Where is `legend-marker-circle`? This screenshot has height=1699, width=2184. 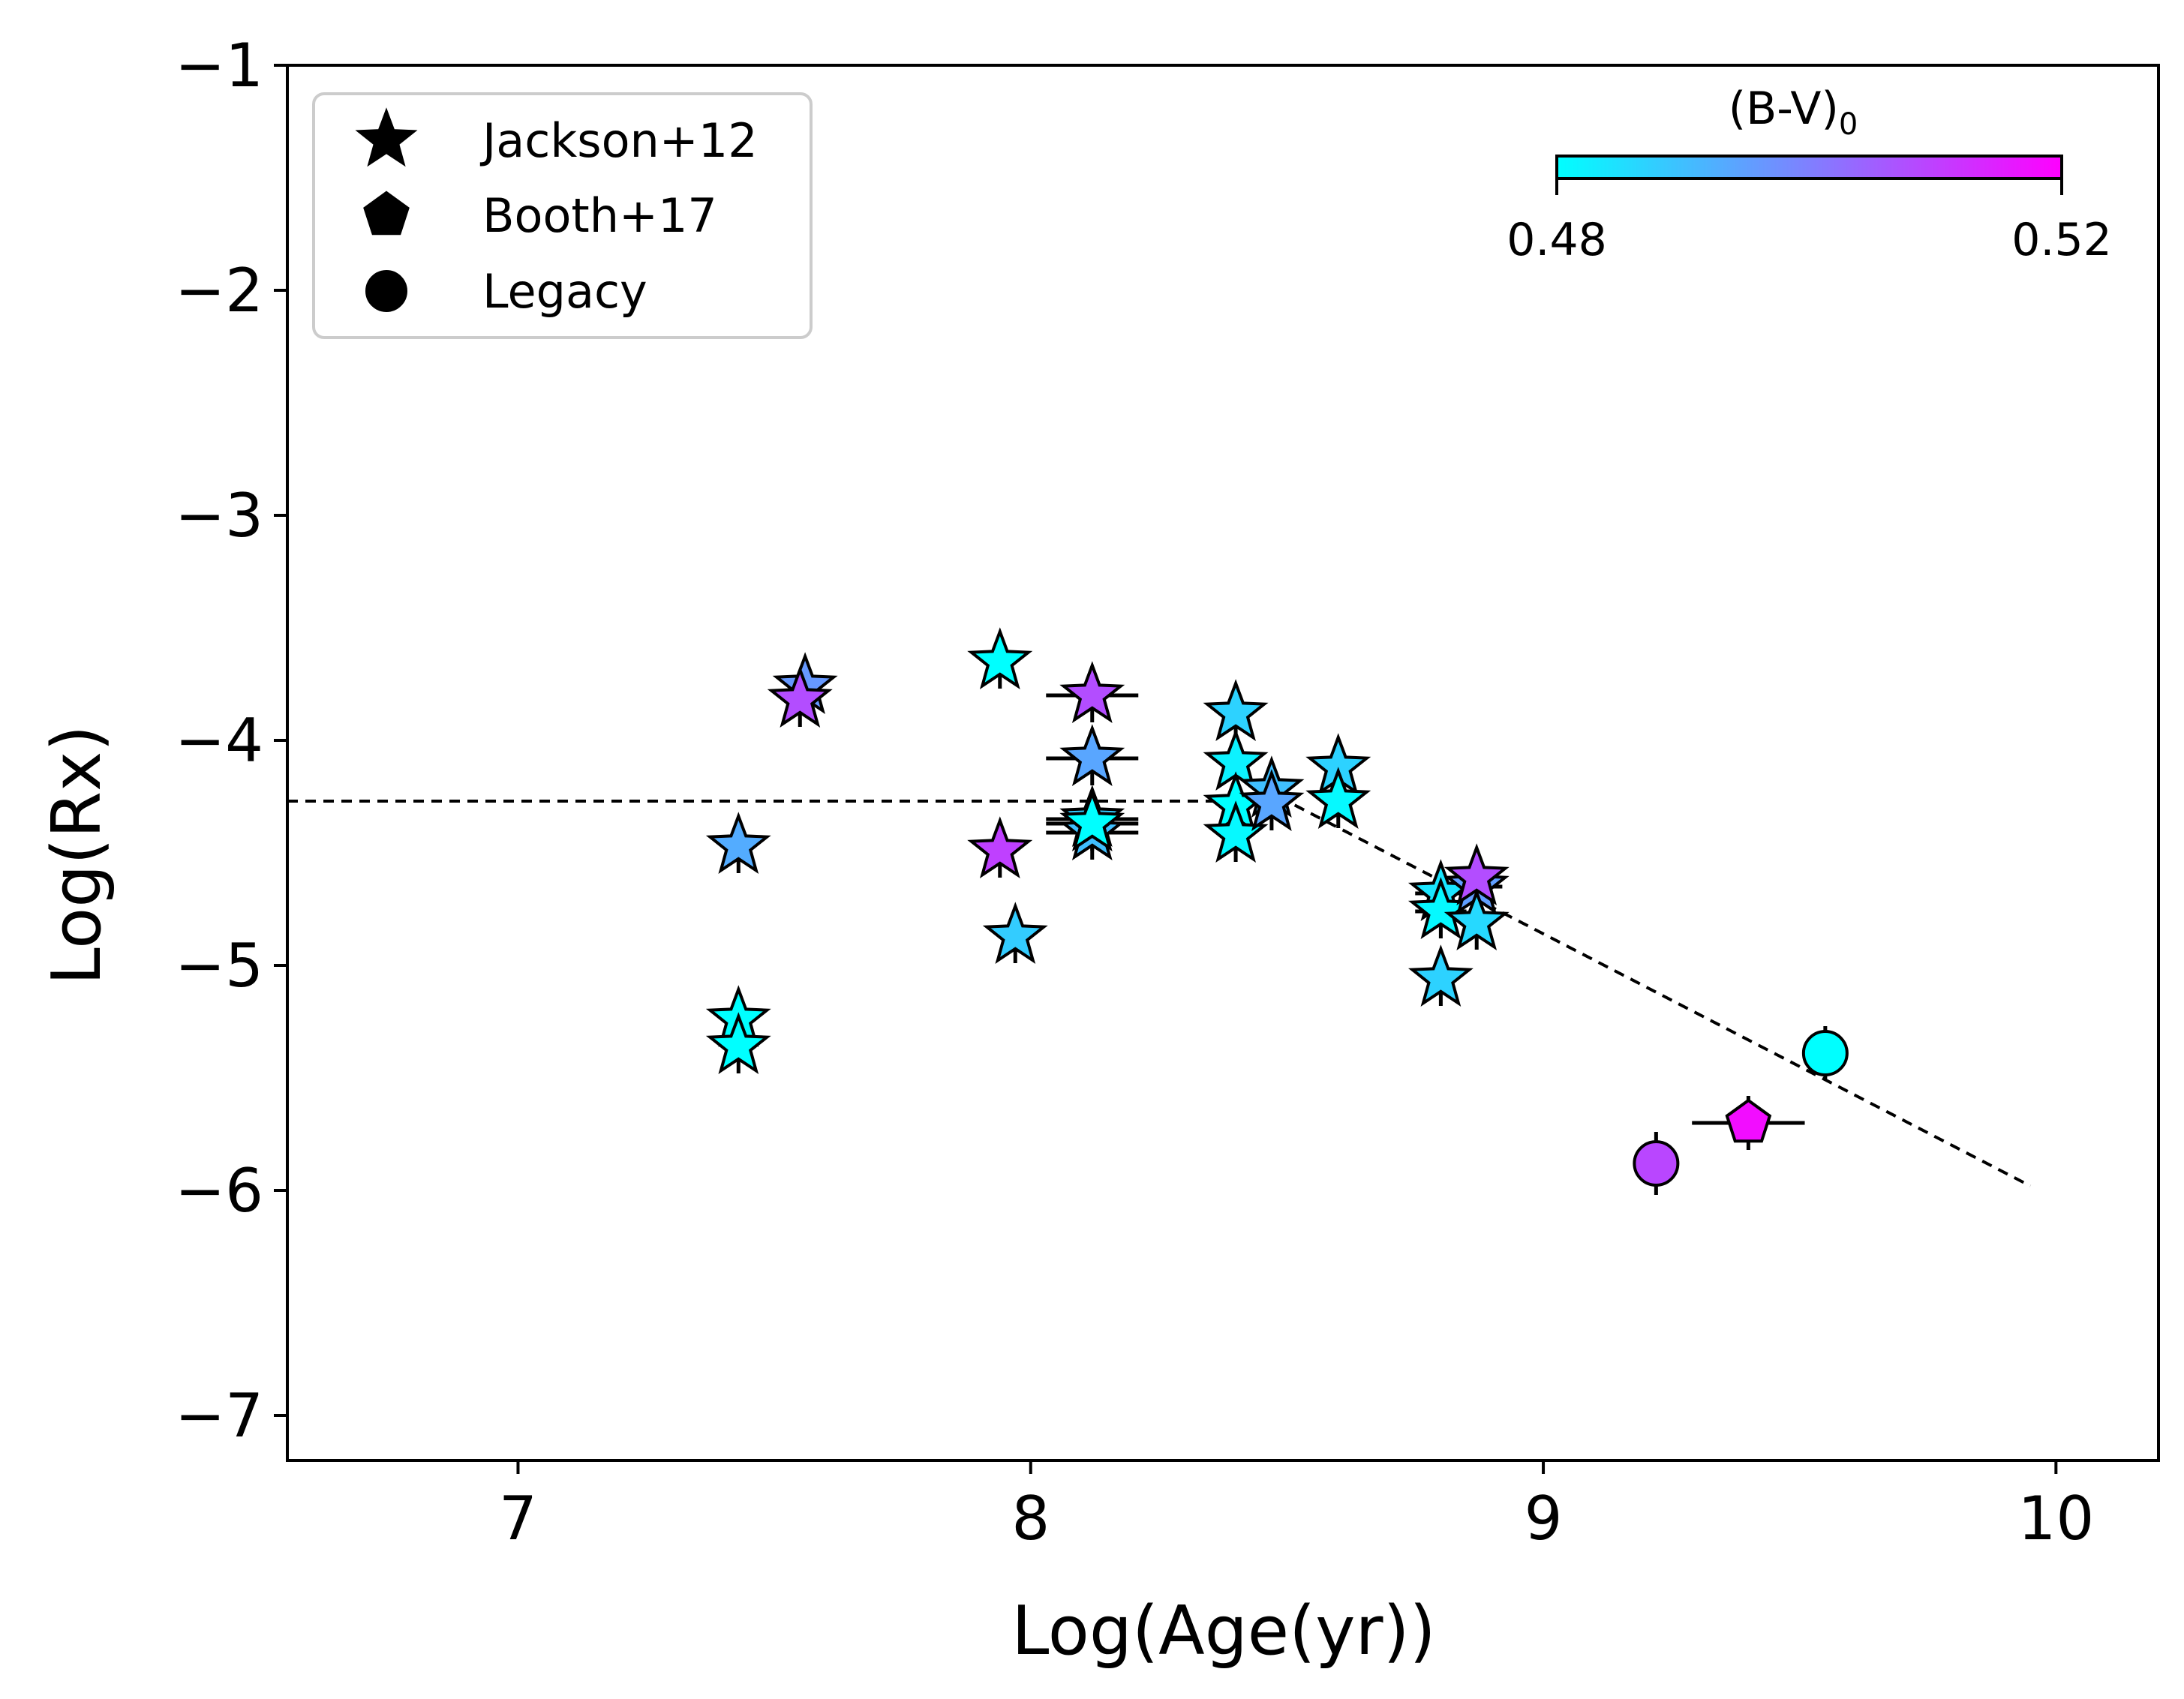
legend-marker-circle is located at coordinates (386, 291).